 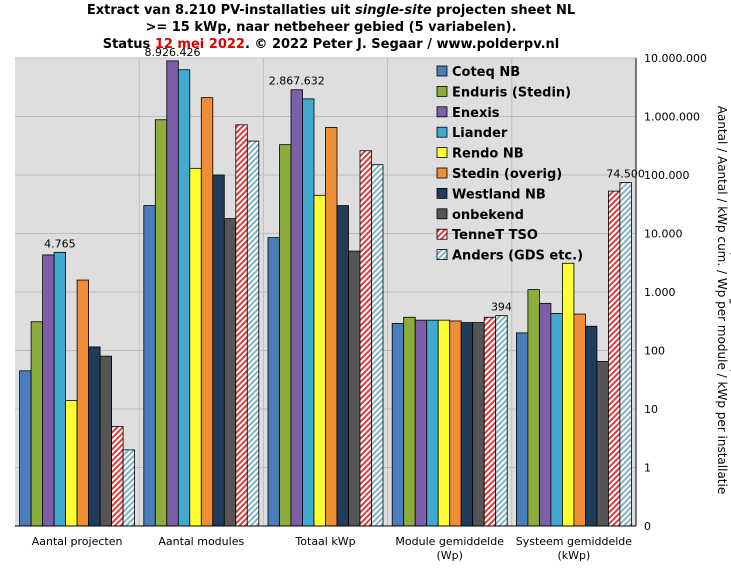 What do you see at coordinates (667, 175) in the screenshot?
I see `y-tick-label: 100.000` at bounding box center [667, 175].